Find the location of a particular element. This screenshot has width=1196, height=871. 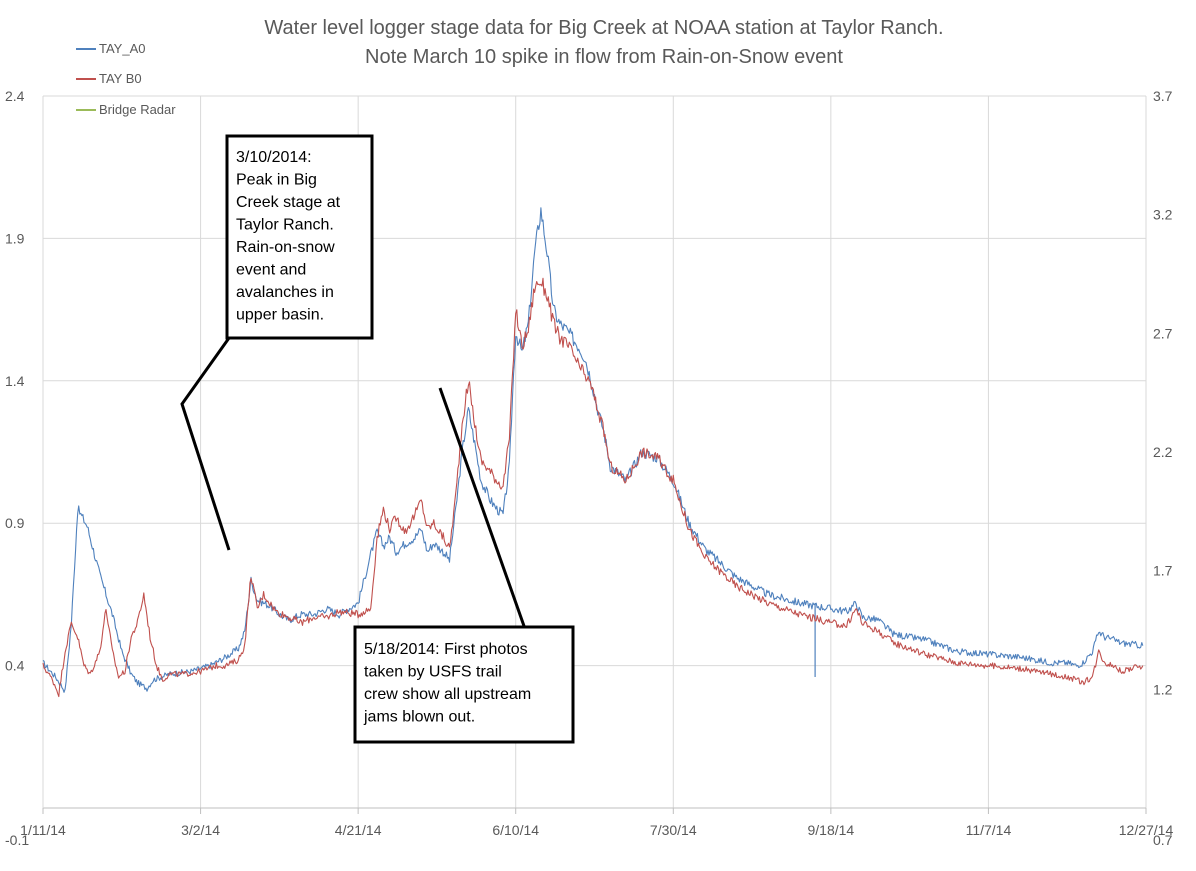

y-left-tick-label: -0.1 is located at coordinates (17, 840).